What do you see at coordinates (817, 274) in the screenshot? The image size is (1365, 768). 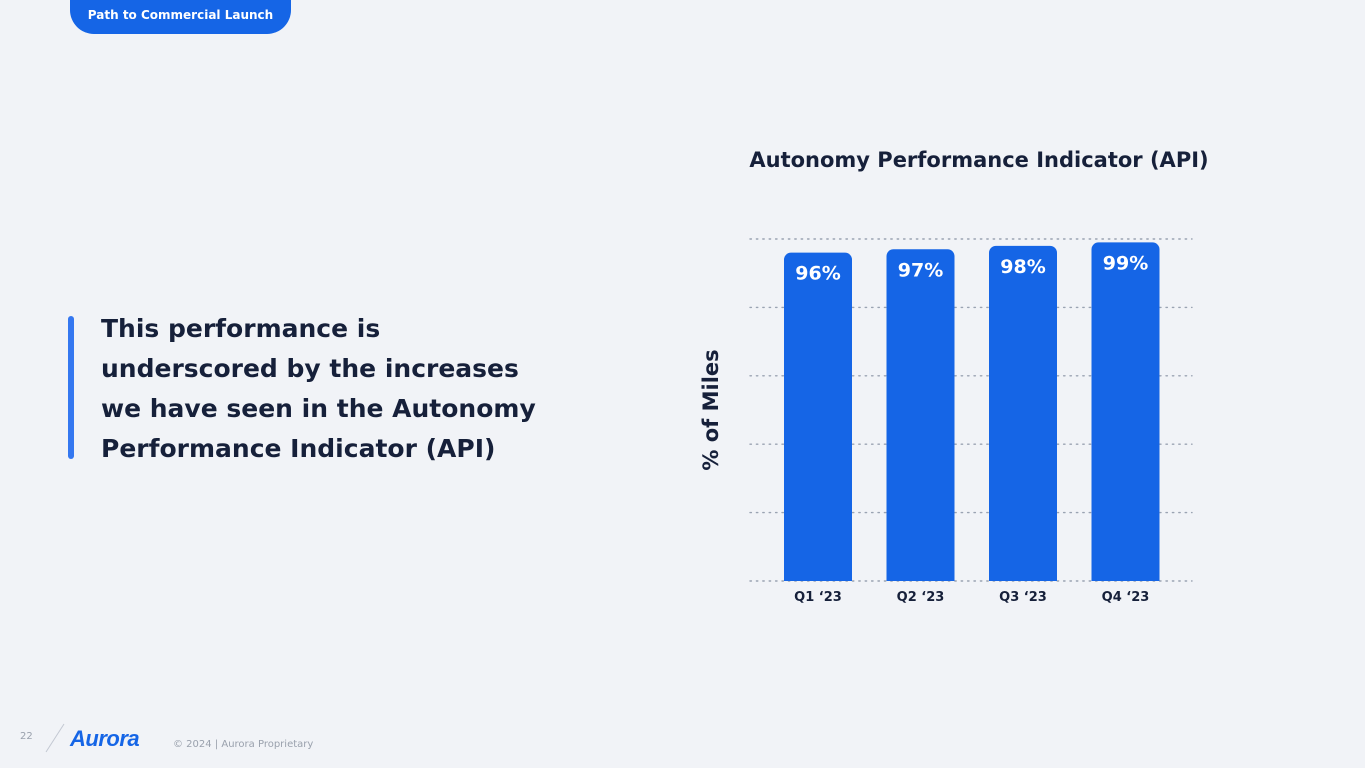 I see `data-label: 96%` at bounding box center [817, 274].